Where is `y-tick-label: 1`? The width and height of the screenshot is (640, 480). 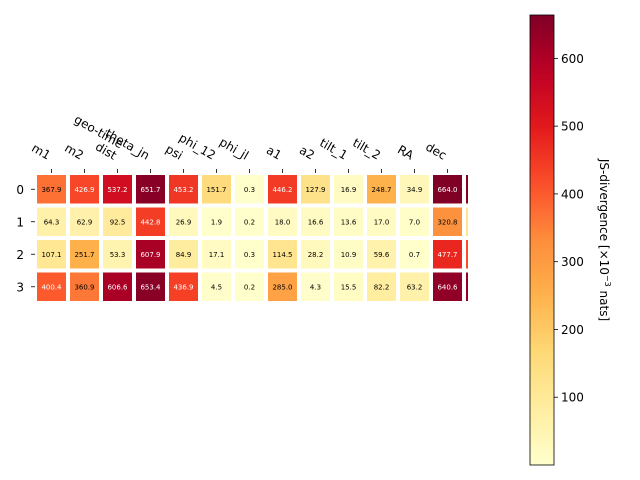
y-tick-label: 1 is located at coordinates (20, 222).